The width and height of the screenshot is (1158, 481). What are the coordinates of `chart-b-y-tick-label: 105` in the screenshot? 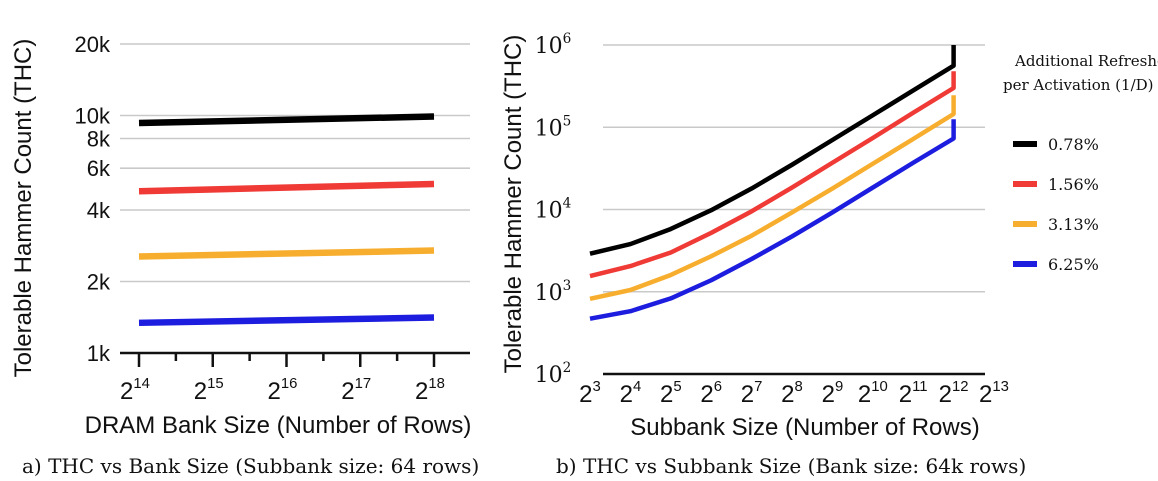 It's located at (553, 127).